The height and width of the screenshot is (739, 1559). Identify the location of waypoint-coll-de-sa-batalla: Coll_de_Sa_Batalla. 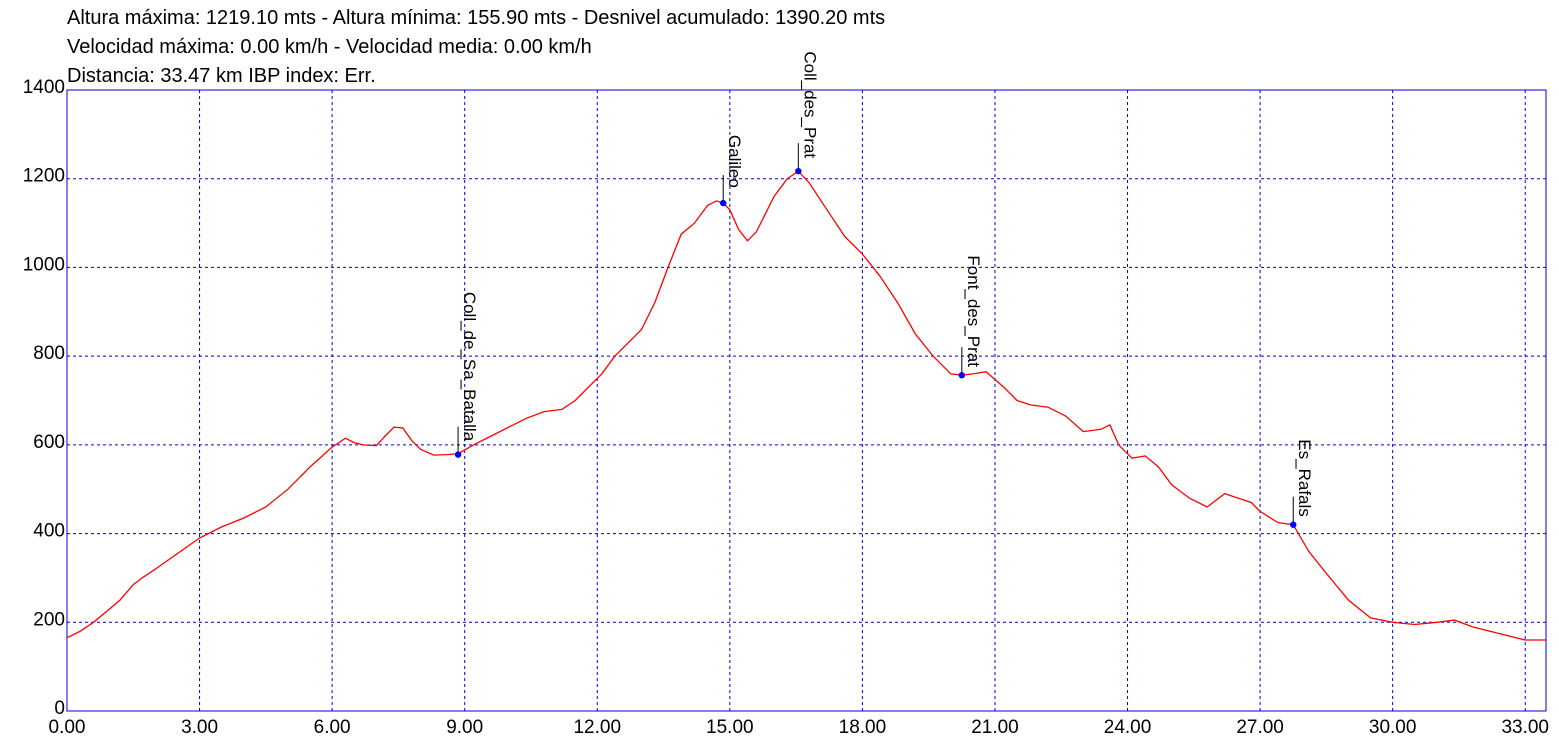
(466, 375).